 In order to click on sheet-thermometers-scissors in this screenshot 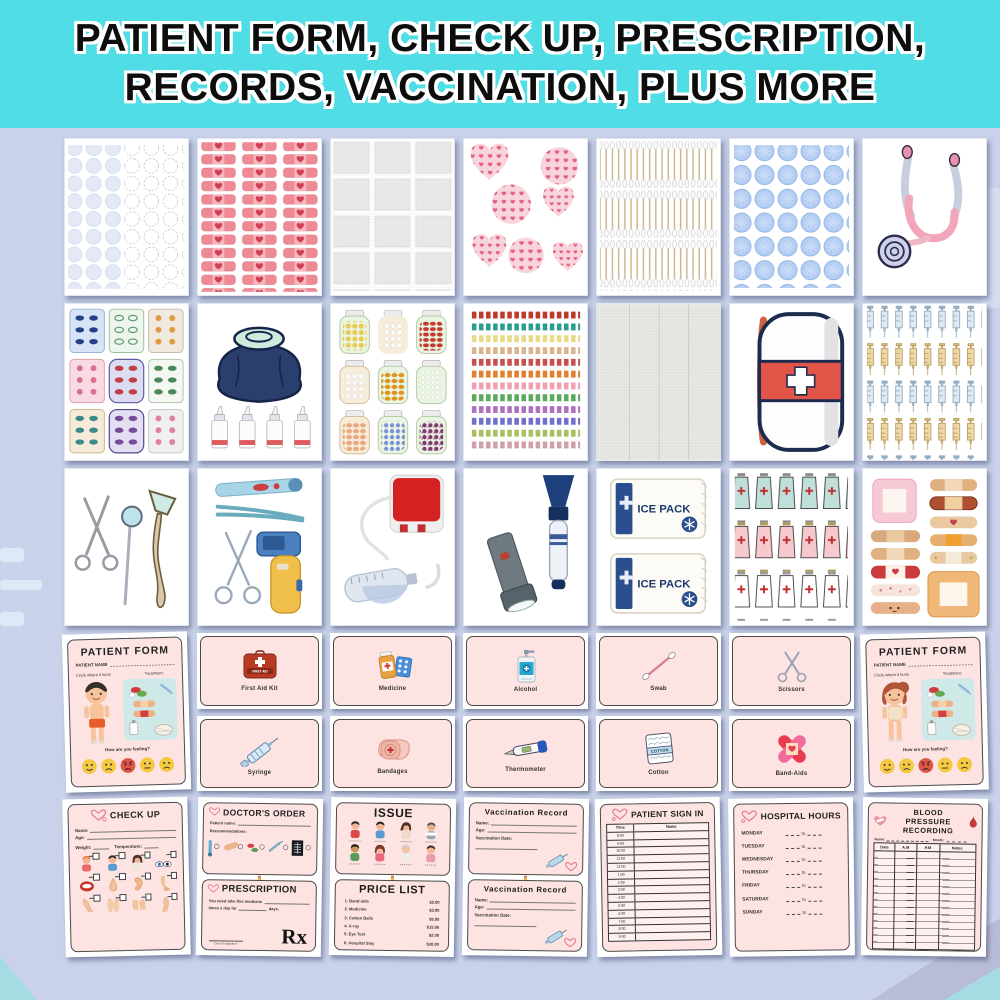, I will do `click(259, 547)`.